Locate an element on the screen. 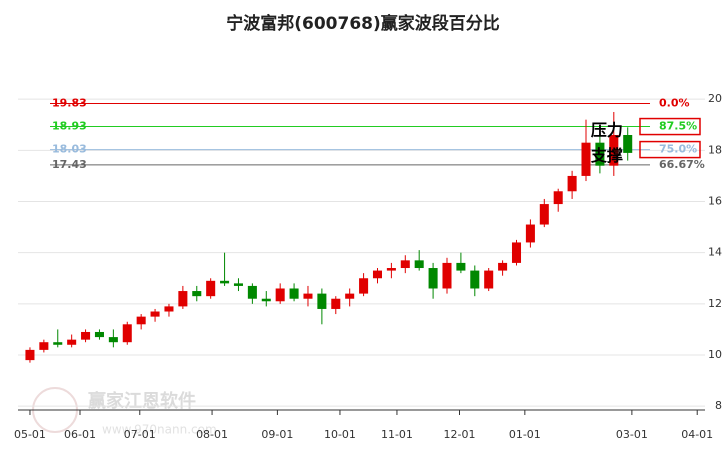  x-tick-label: 07-01 is located at coordinates (140, 434).